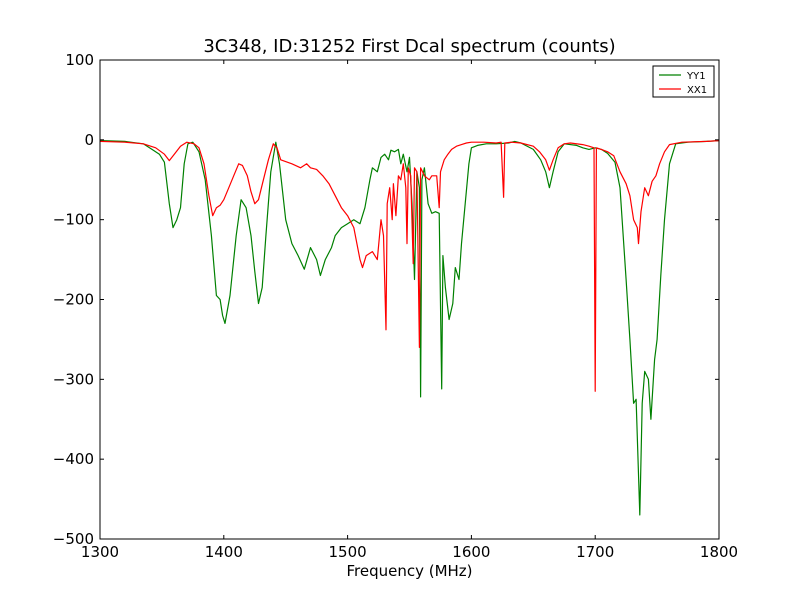  What do you see at coordinates (409, 571) in the screenshot?
I see `x-axis-label: Frequency (MHz)` at bounding box center [409, 571].